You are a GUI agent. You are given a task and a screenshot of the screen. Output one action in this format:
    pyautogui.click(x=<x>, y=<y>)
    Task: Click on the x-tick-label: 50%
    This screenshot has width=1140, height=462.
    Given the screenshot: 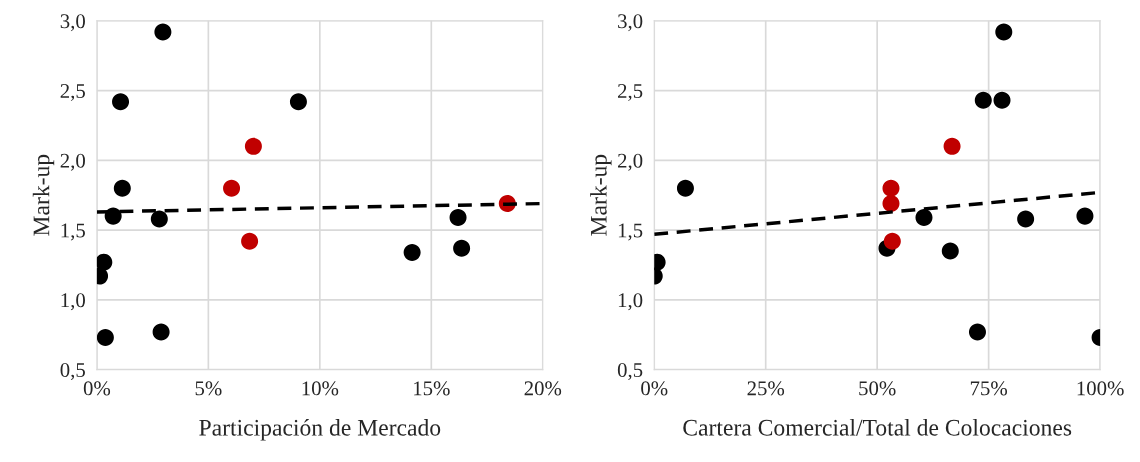 What is the action you would take?
    pyautogui.click(x=877, y=388)
    